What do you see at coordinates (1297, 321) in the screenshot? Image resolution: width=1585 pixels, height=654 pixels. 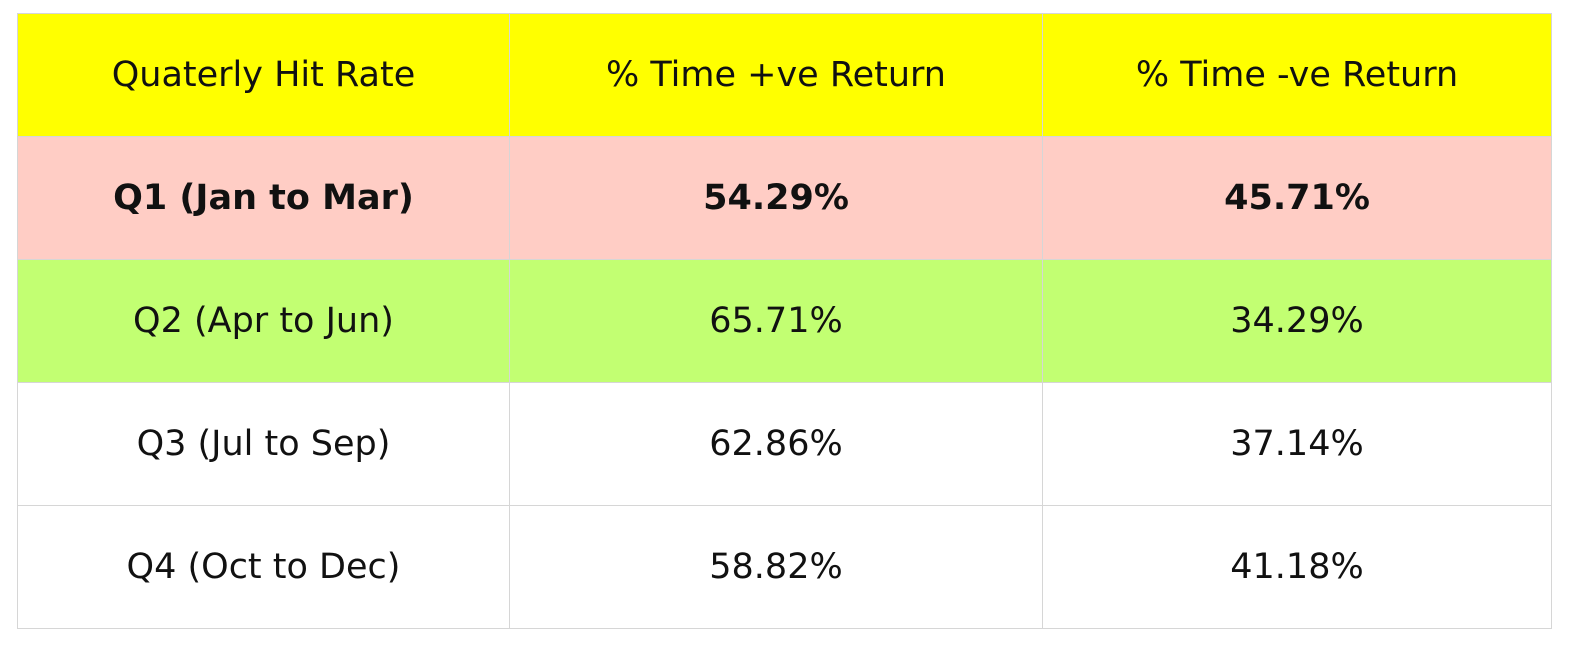 I see `negative-cell: 34.29%` at bounding box center [1297, 321].